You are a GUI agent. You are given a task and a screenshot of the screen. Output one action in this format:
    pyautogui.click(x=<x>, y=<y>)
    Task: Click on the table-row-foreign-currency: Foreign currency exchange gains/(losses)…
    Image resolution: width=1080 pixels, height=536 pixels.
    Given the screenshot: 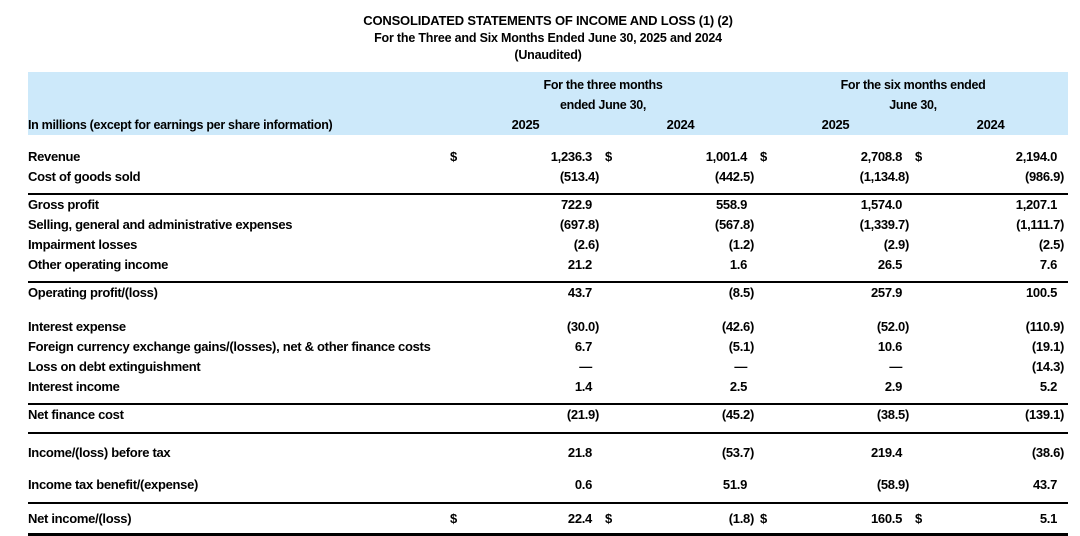 What is the action you would take?
    pyautogui.click(x=548, y=347)
    